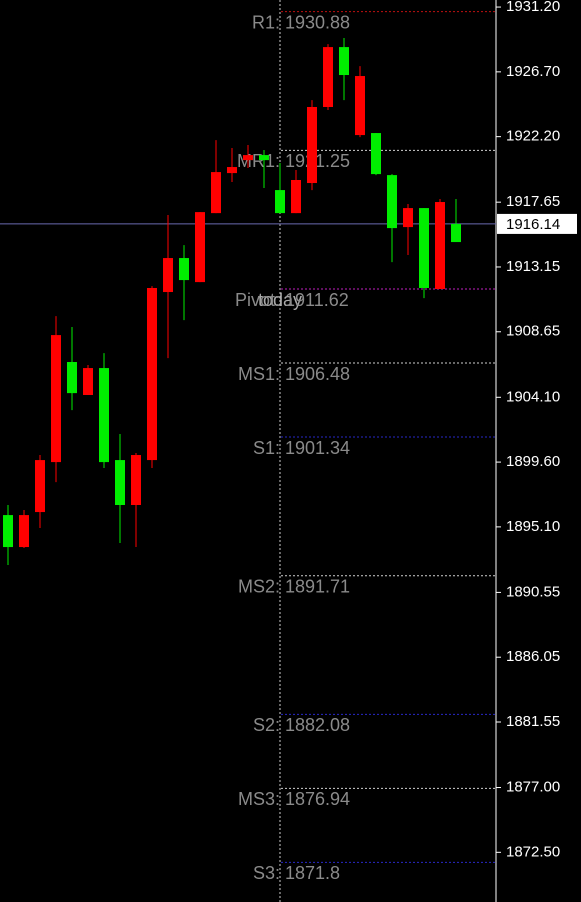 The height and width of the screenshot is (902, 581). Describe the element at coordinates (533, 136) in the screenshot. I see `y-tick-label: 1922.20` at that location.